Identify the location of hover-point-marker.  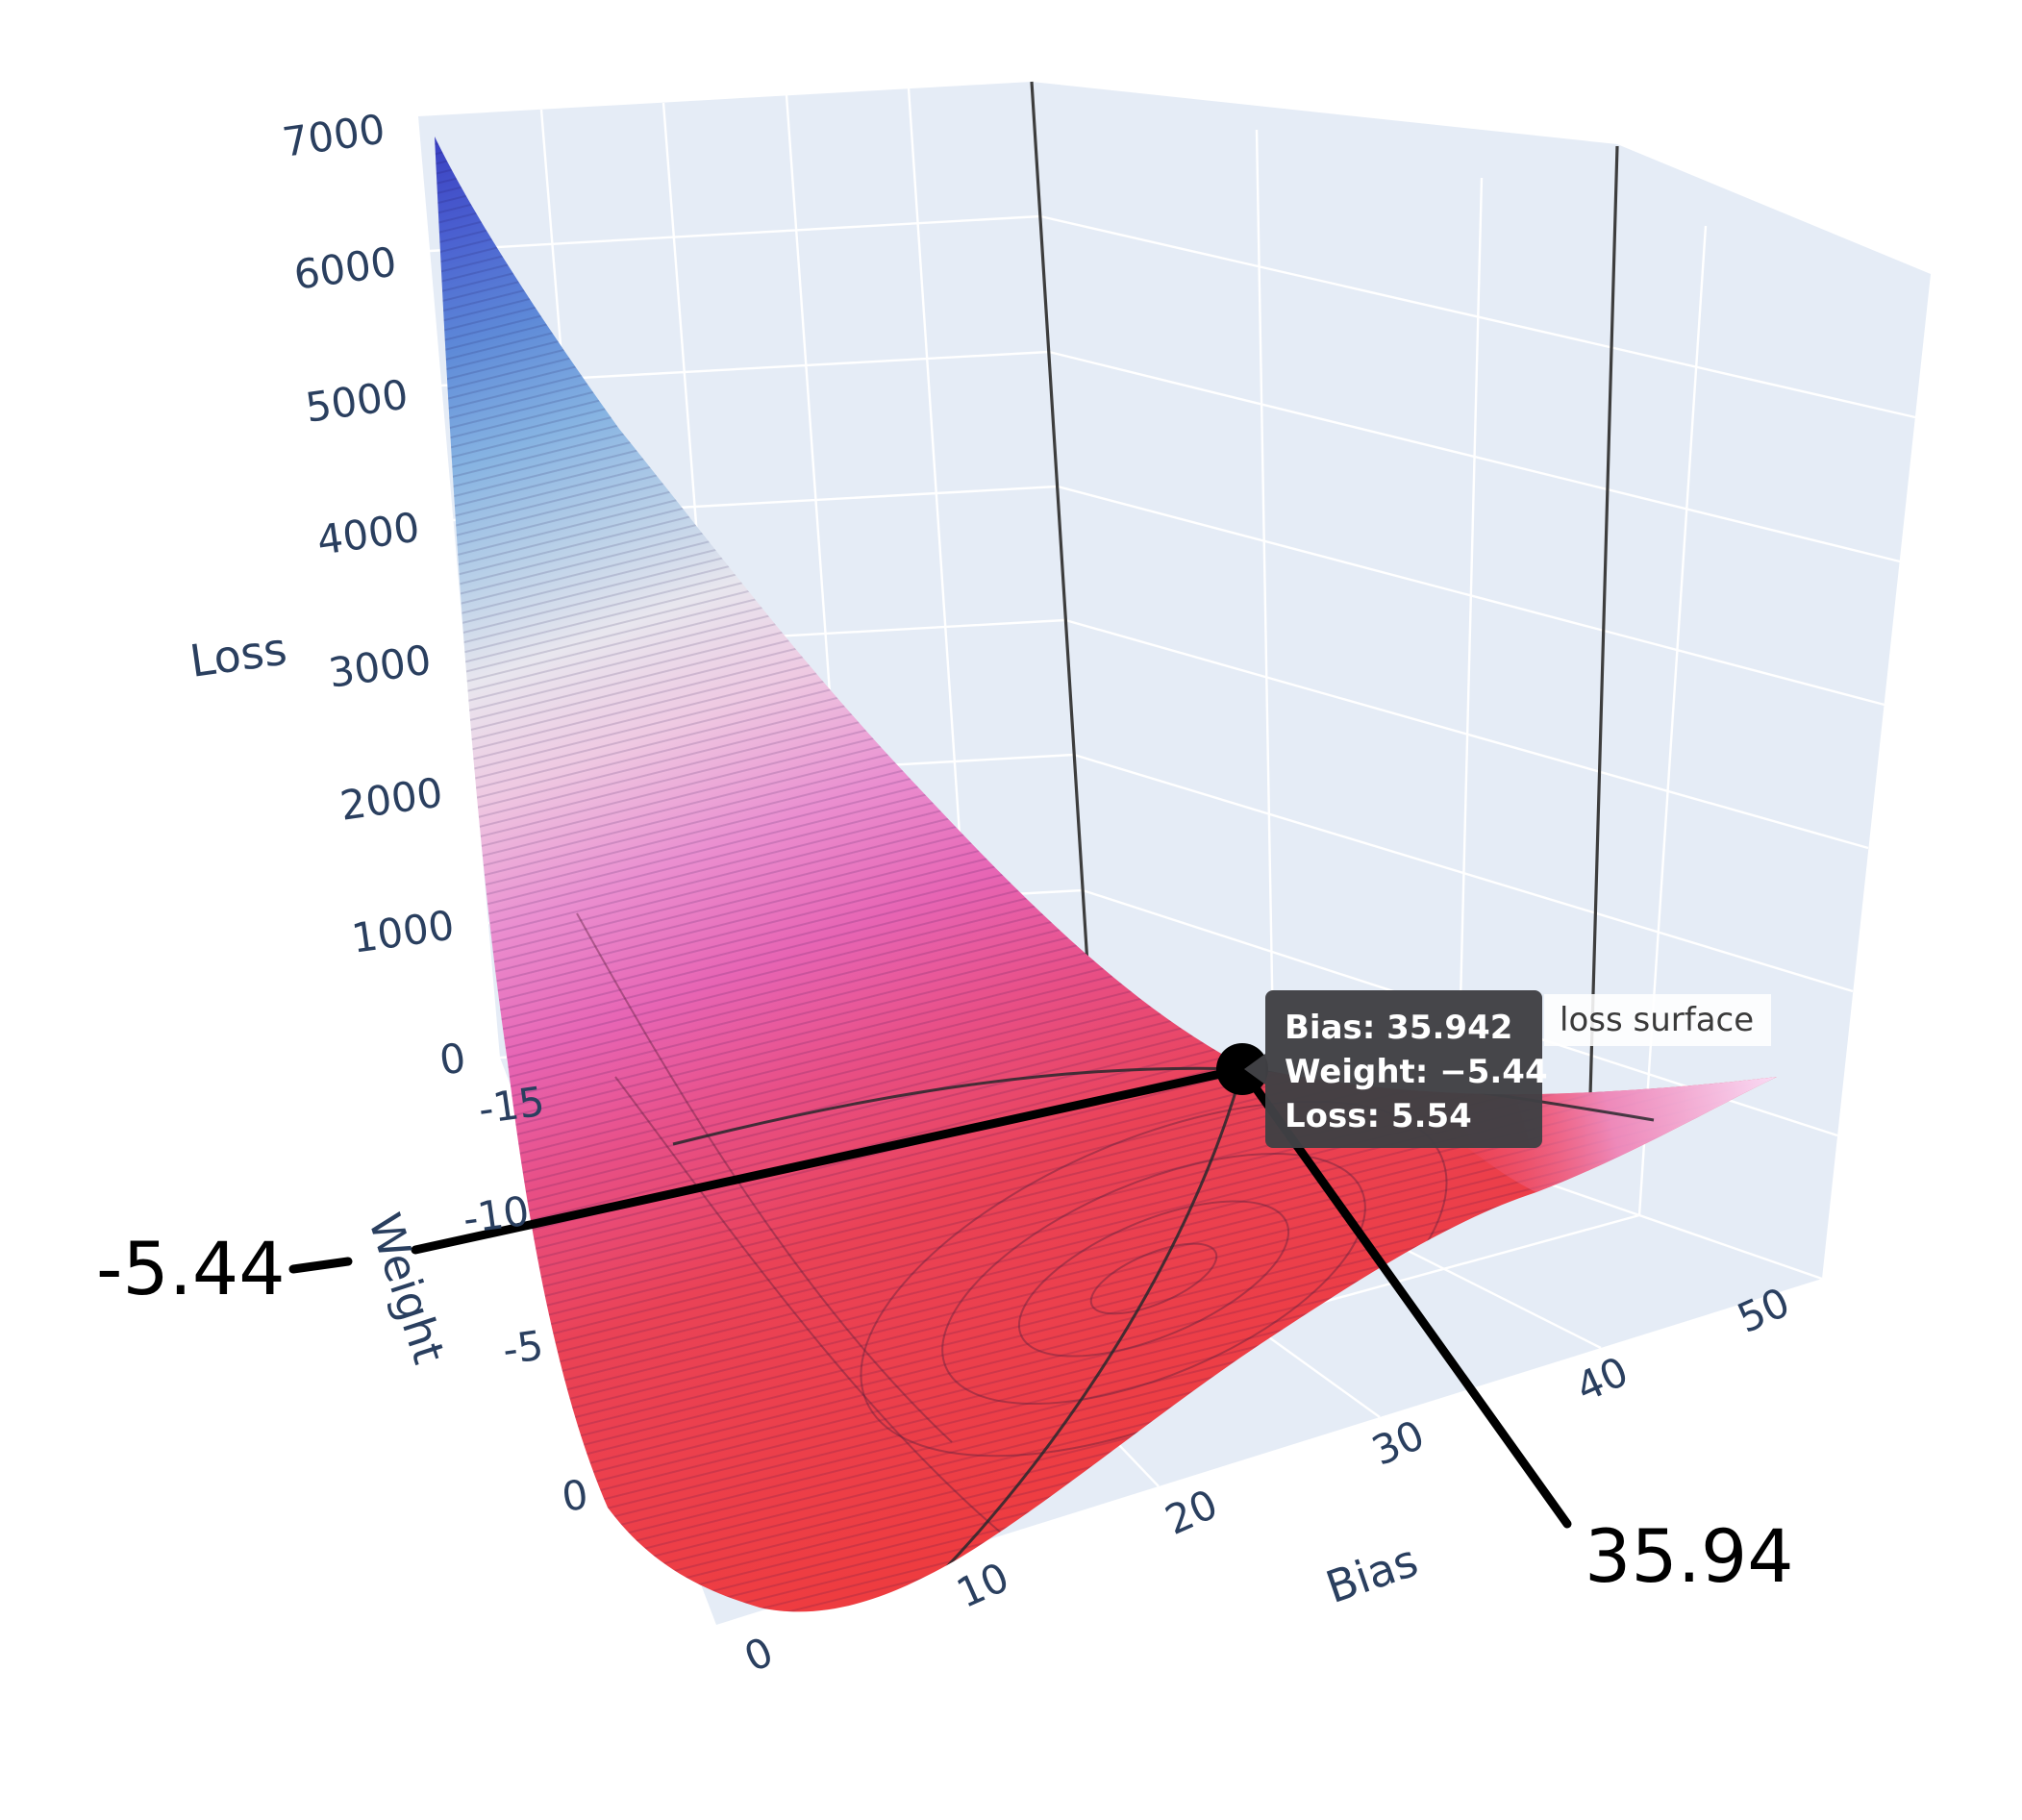
(1242, 1069).